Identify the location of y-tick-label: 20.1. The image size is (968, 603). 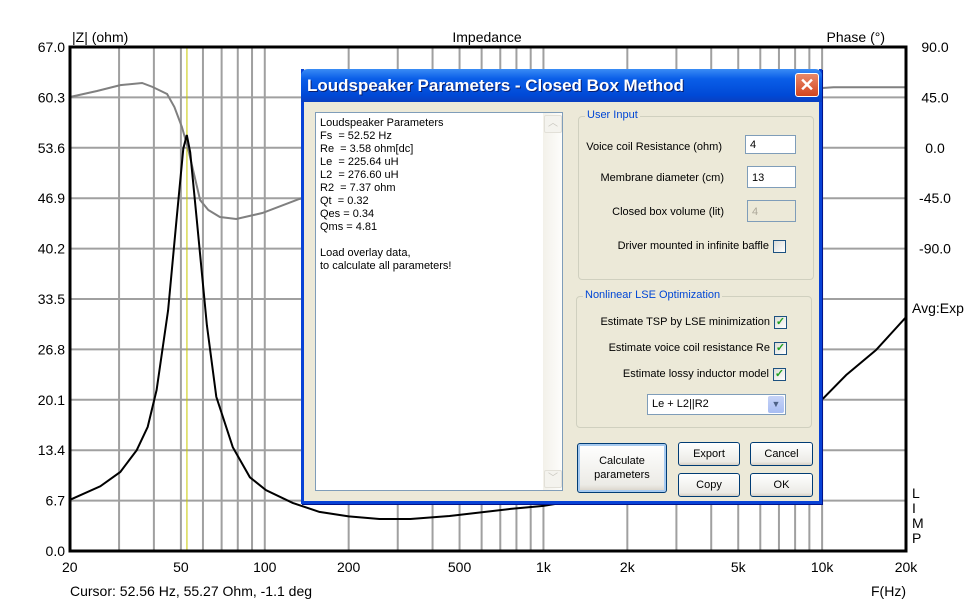
(51, 400).